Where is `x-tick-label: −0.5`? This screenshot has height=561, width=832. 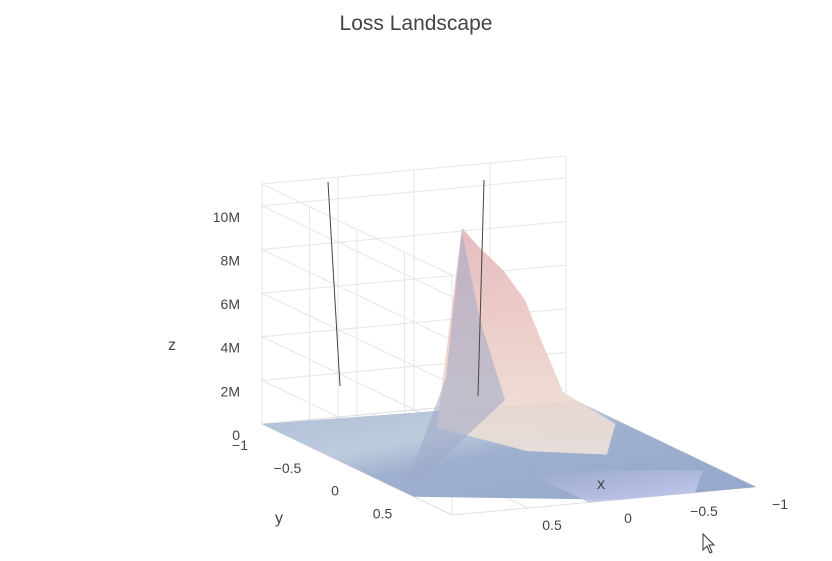
x-tick-label: −0.5 is located at coordinates (704, 511).